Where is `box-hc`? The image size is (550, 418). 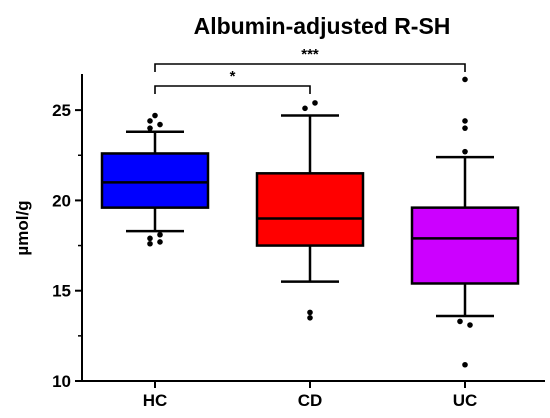 box-hc is located at coordinates (155, 180).